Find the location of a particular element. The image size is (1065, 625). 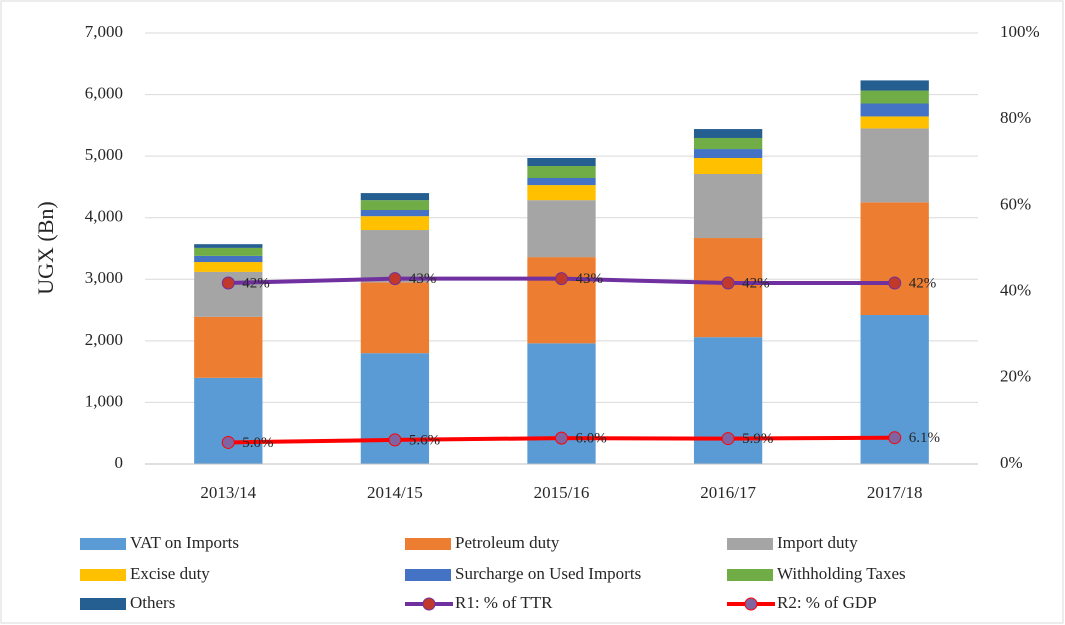

legend-label: Withholding Taxes is located at coordinates (841, 573).